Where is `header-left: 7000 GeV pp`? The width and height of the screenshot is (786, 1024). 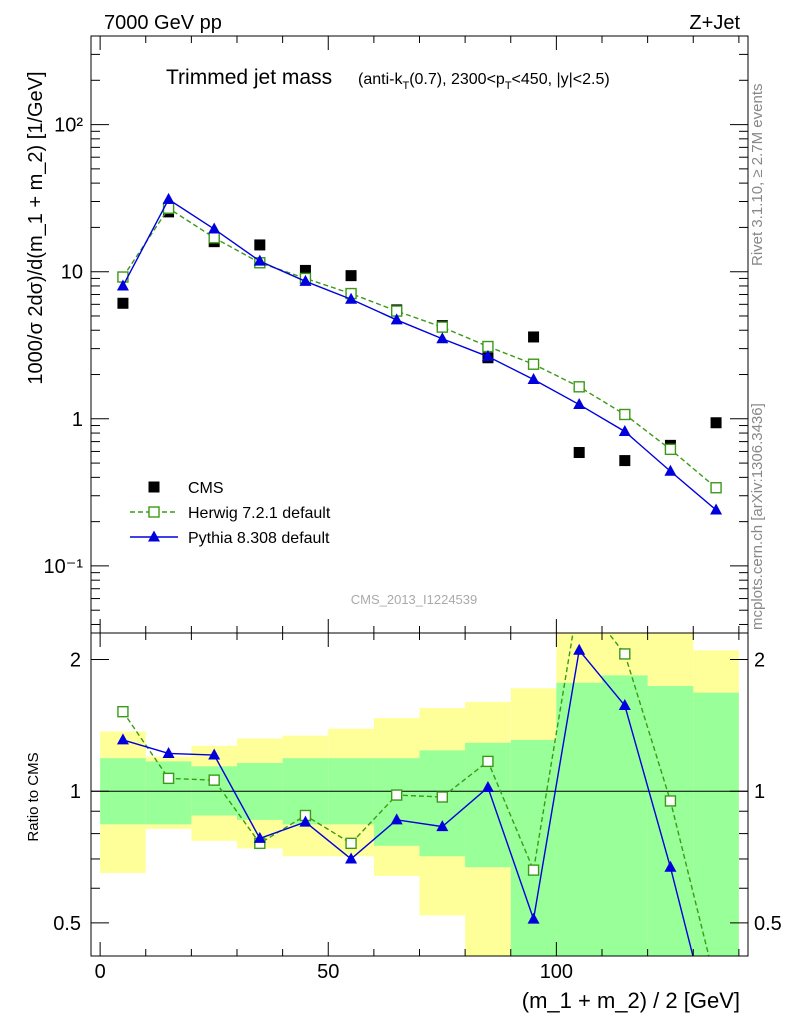 header-left: 7000 GeV pp is located at coordinates (163, 23).